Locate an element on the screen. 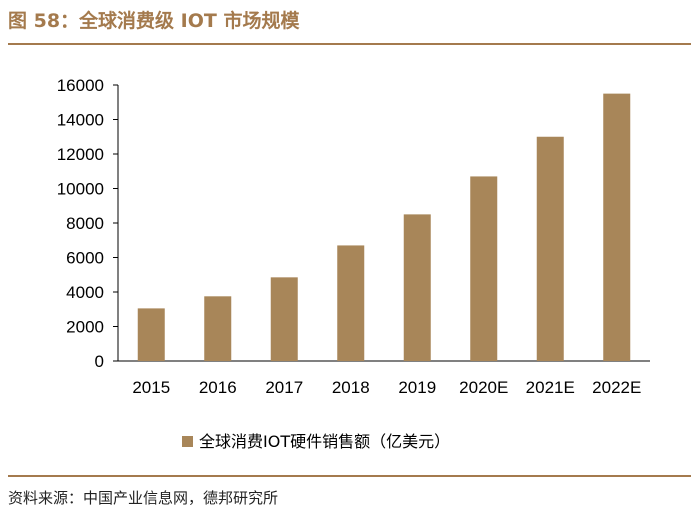 This screenshot has width=699, height=520. x-tick-label: 2015 is located at coordinates (151, 387).